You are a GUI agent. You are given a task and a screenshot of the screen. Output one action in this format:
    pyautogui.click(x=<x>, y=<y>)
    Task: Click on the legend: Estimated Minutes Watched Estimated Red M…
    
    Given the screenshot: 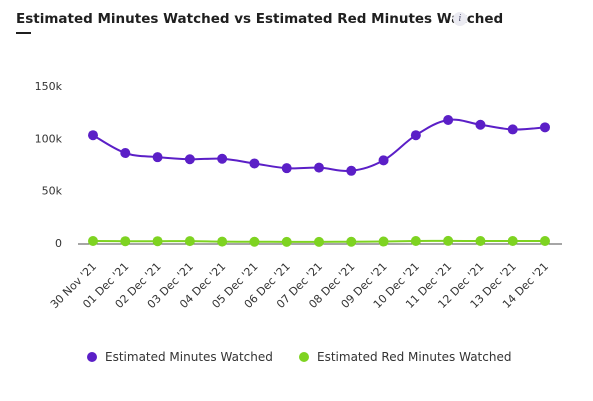 What is the action you would take?
    pyautogui.click(x=299, y=357)
    